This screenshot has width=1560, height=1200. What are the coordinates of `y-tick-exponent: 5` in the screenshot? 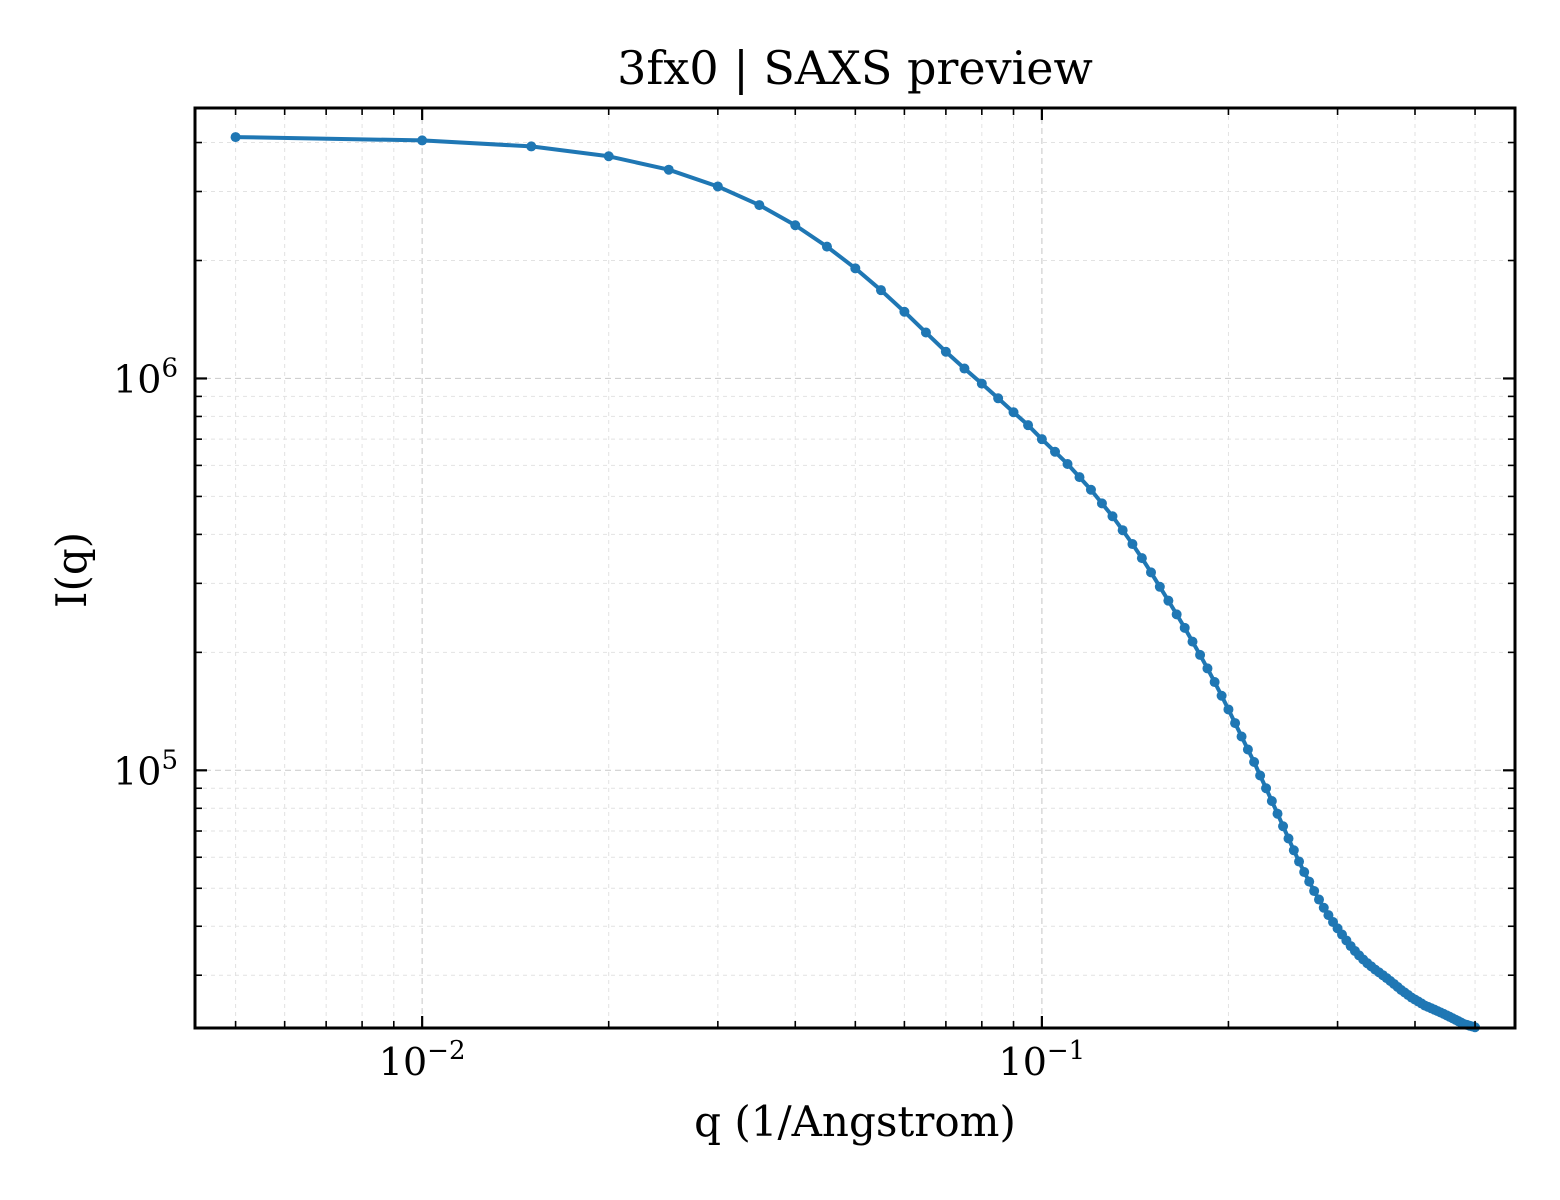 It's located at (169, 760).